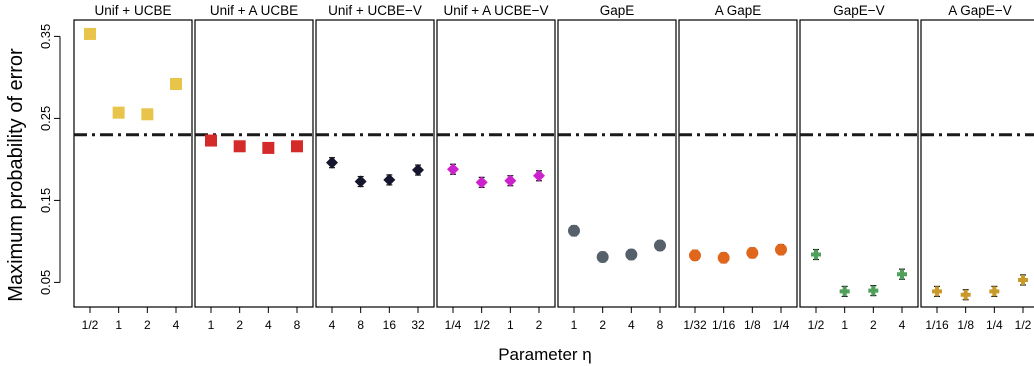  I want to click on panel-title: GapE−V, so click(858, 10).